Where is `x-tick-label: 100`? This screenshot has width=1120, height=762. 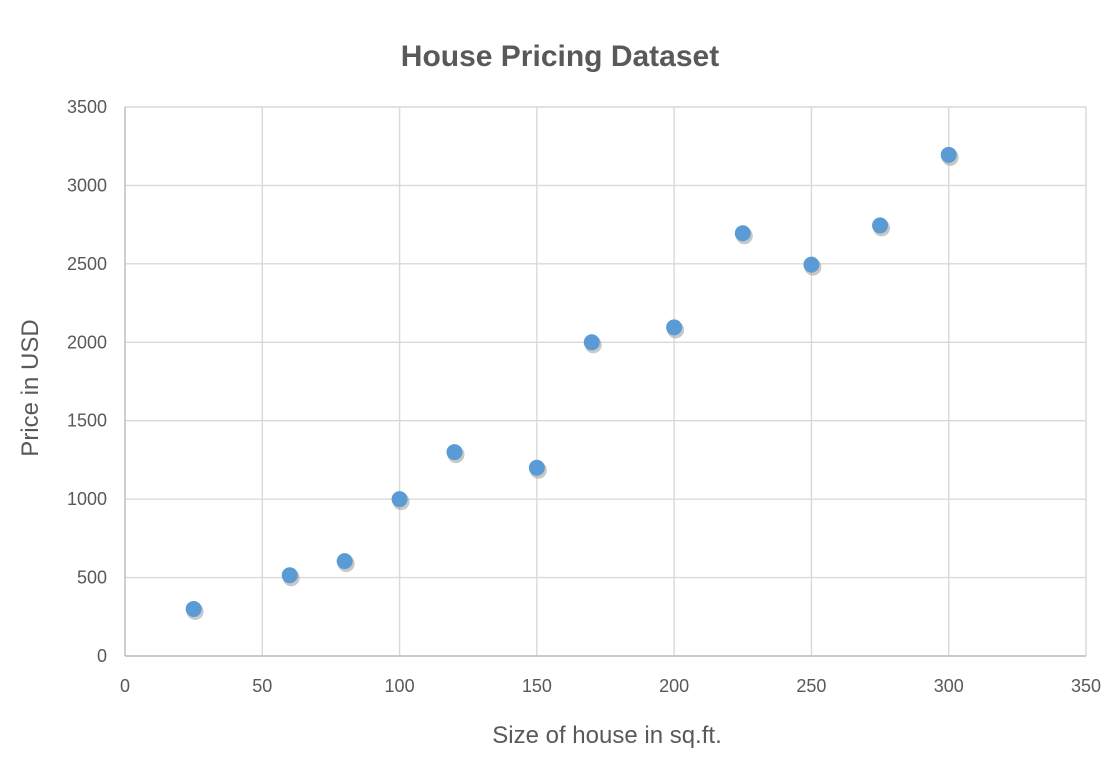
x-tick-label: 100 is located at coordinates (400, 686).